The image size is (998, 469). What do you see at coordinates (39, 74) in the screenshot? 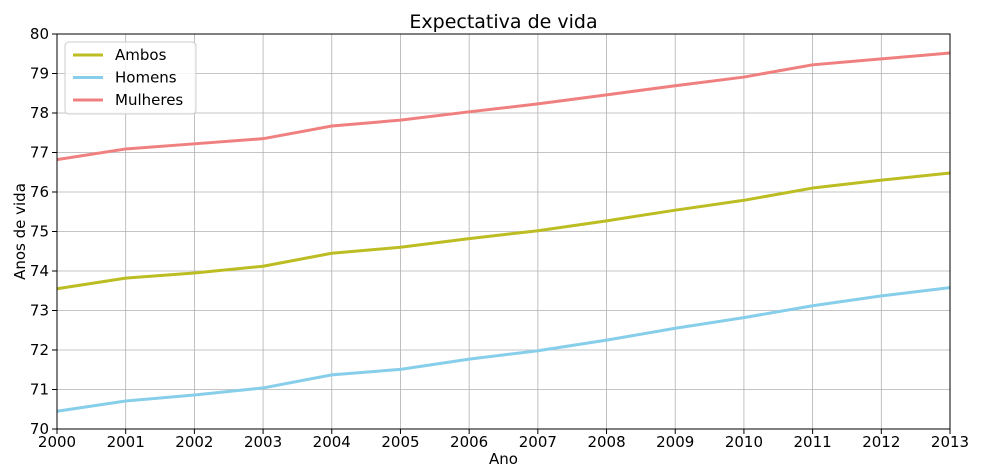
I see `y-tick-label: 79` at bounding box center [39, 74].